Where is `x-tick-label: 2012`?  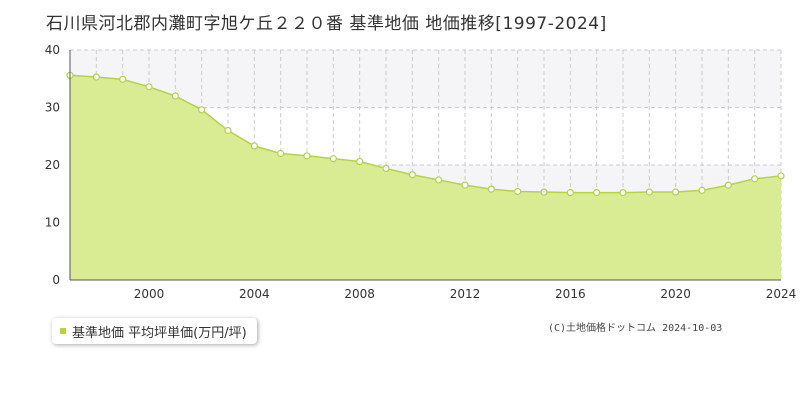 x-tick-label: 2012 is located at coordinates (465, 294).